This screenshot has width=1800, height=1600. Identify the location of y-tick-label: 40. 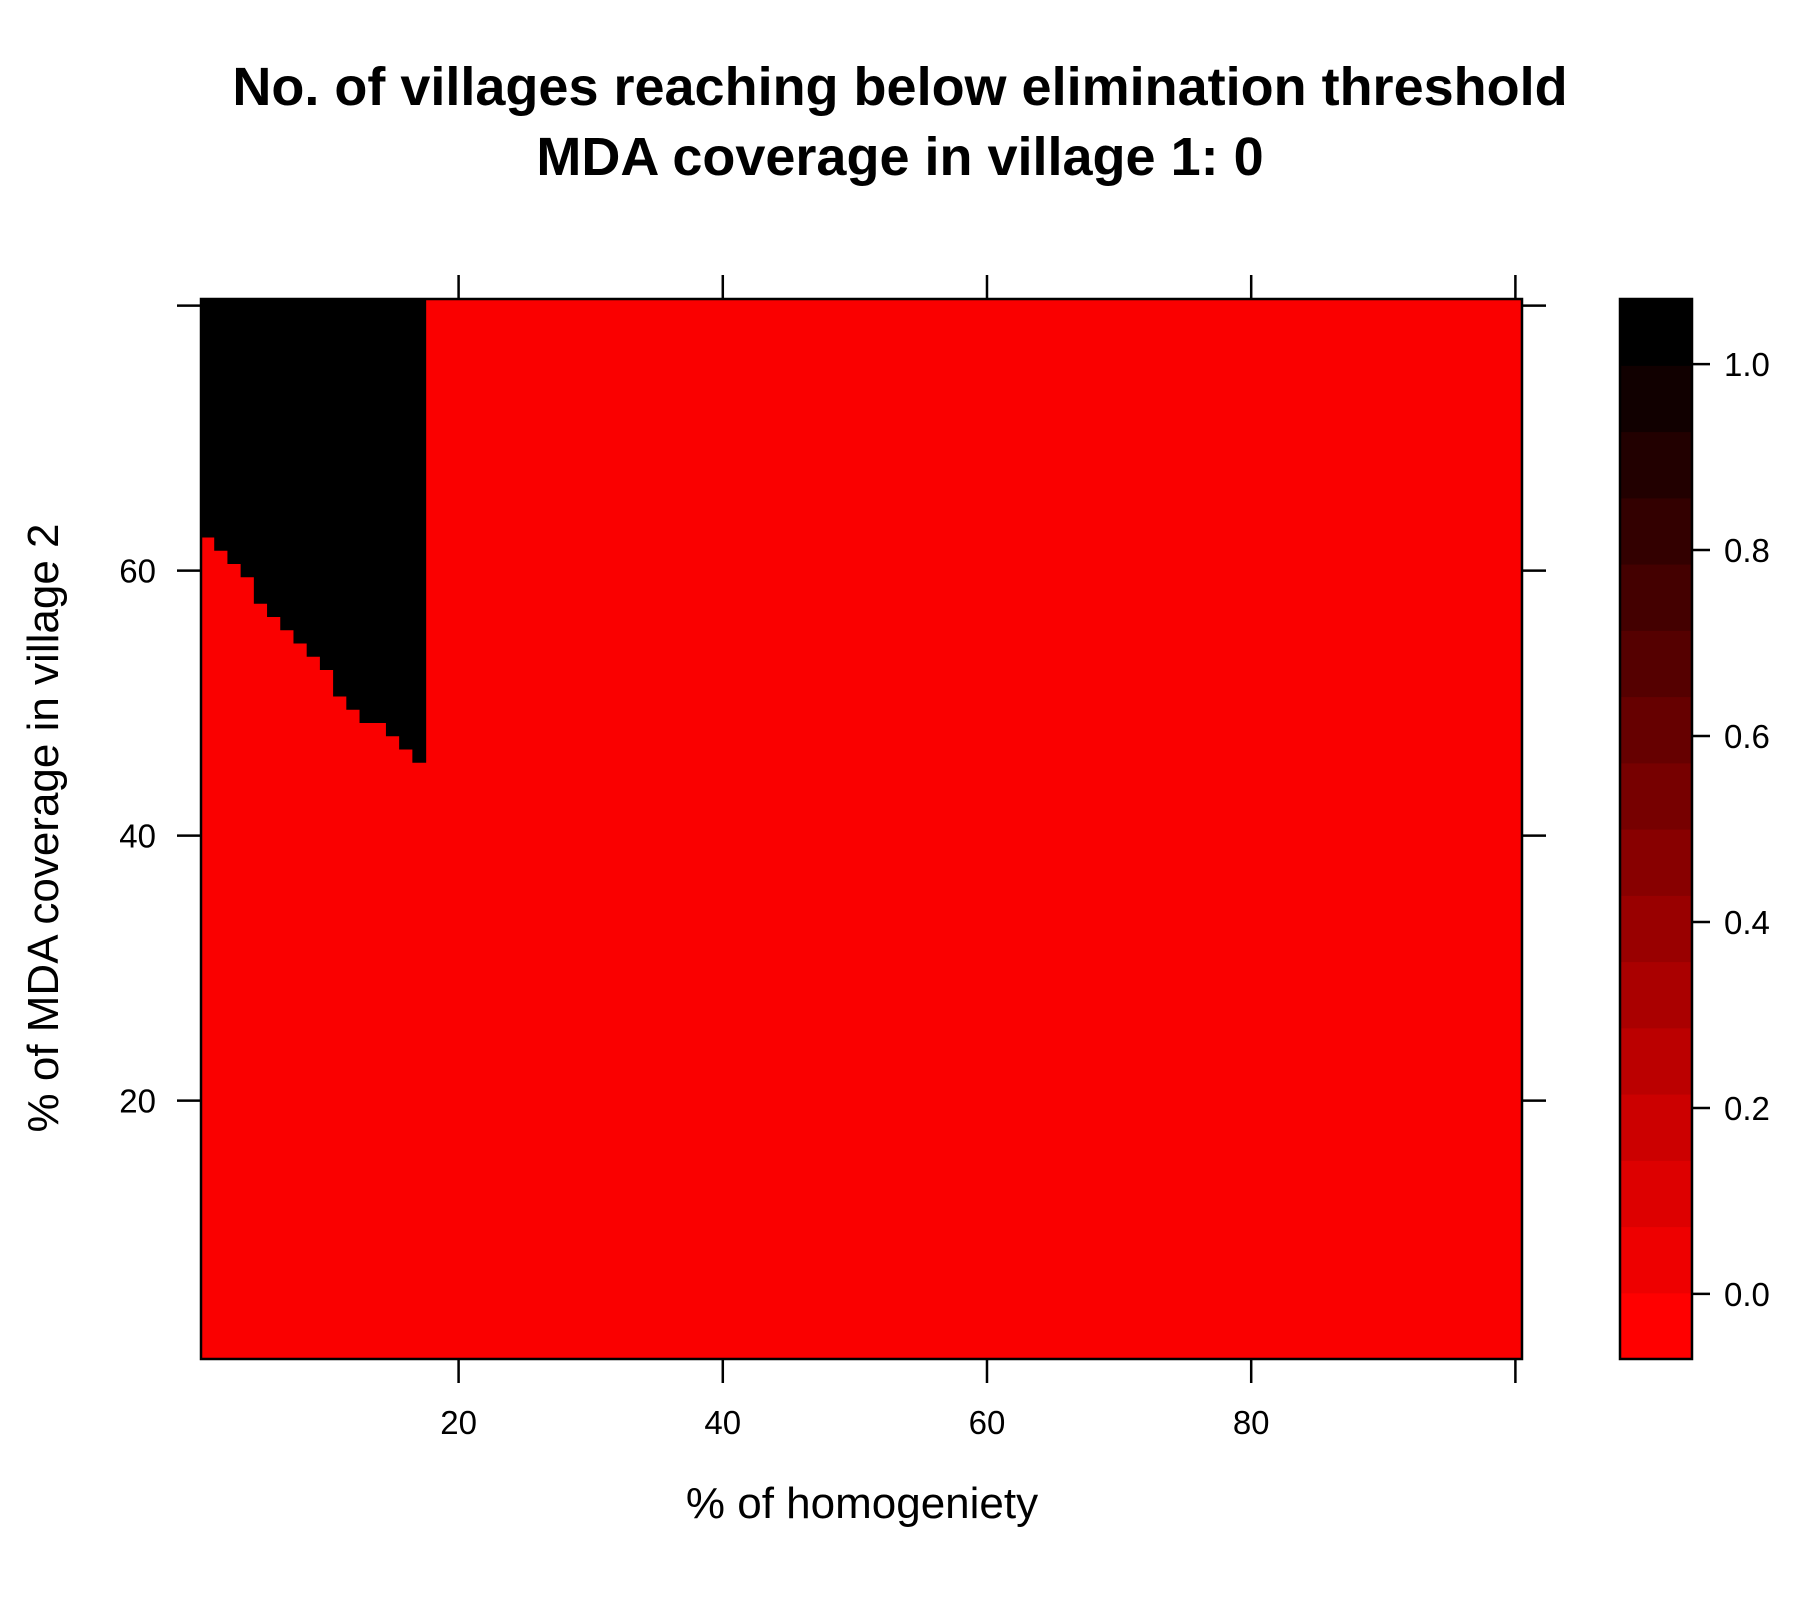
(137, 836).